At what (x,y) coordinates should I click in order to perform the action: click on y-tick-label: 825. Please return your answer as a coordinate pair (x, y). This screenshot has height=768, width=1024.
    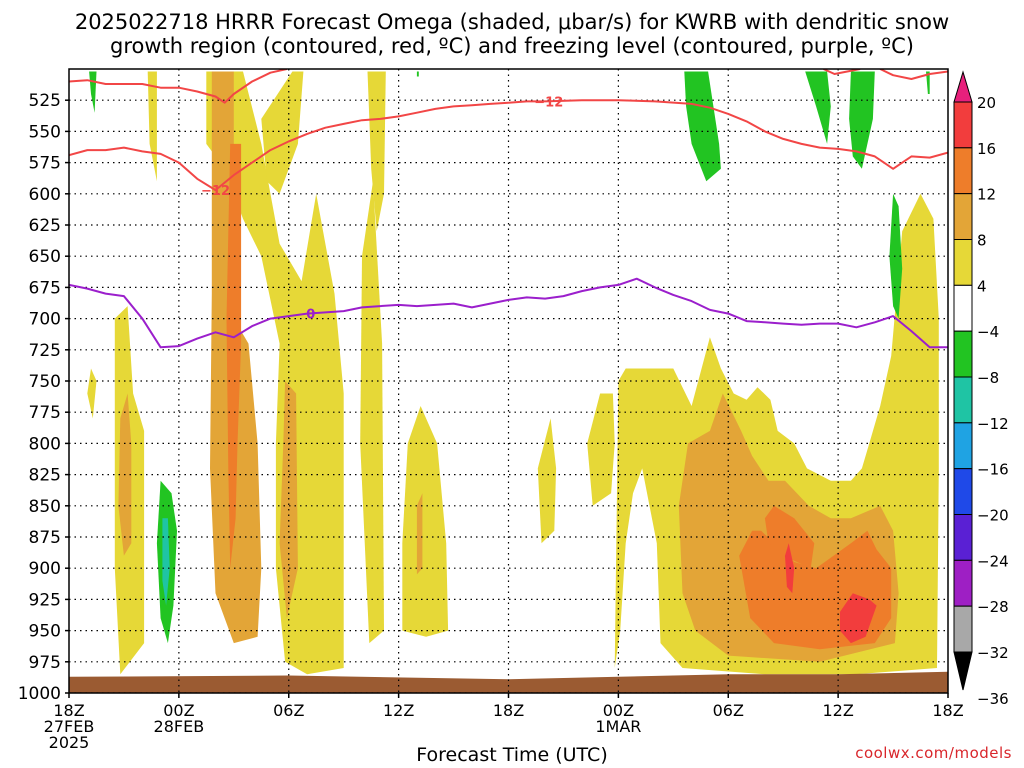
    Looking at the image, I should click on (45, 476).